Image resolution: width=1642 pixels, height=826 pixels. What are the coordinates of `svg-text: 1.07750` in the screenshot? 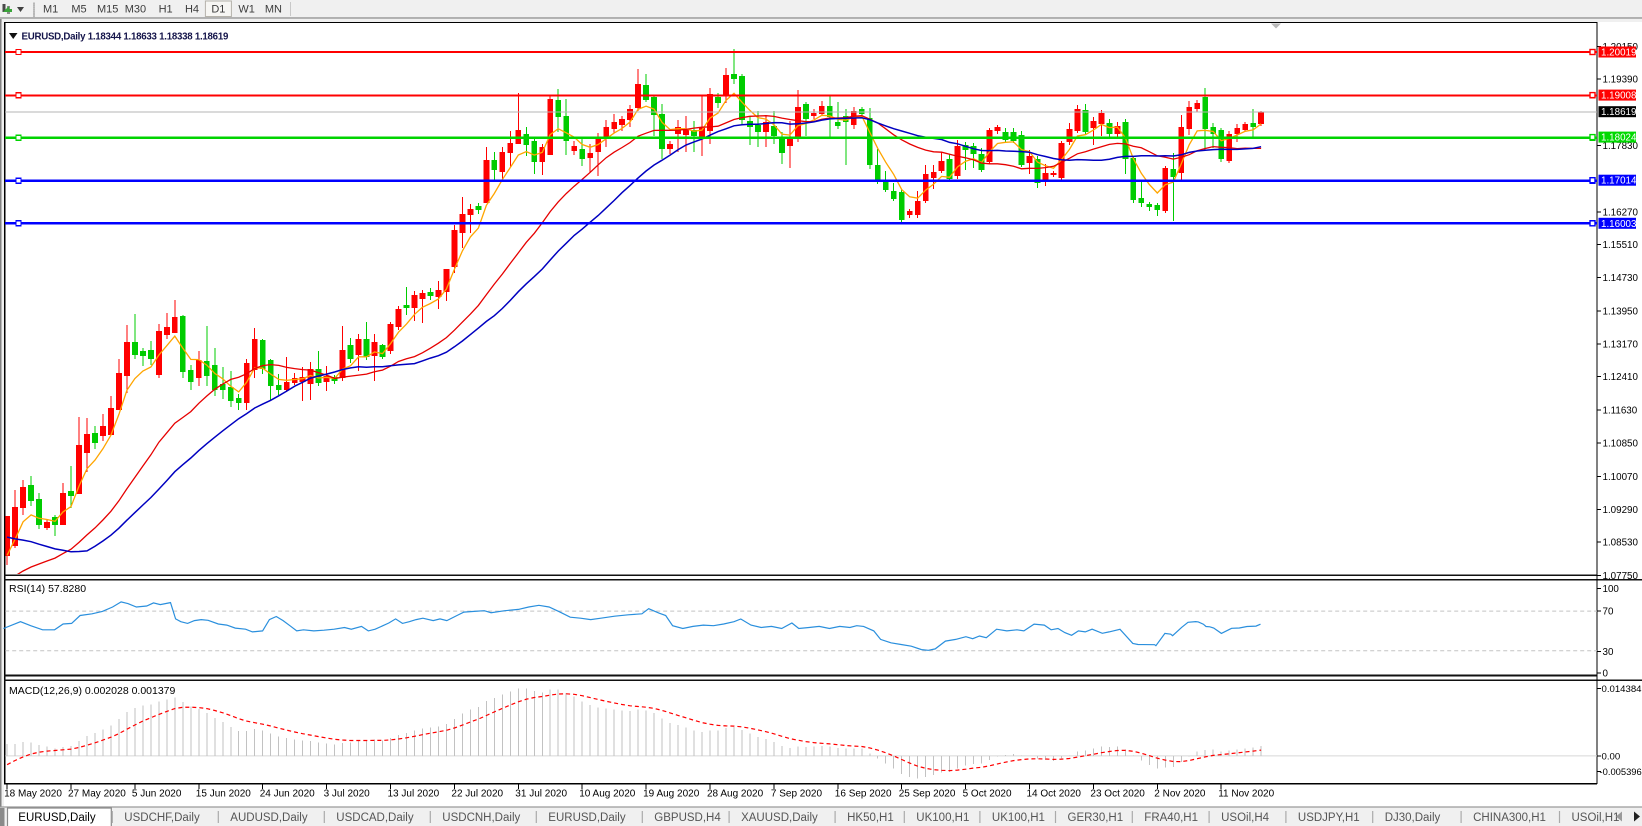 It's located at (1621, 576).